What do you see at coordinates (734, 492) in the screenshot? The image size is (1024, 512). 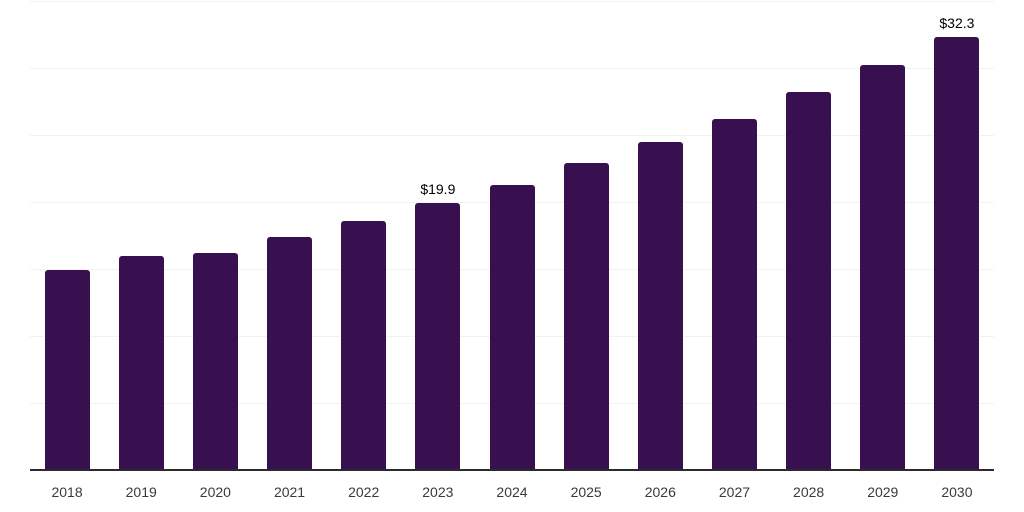 I see `x-tick-label-2027: 2027` at bounding box center [734, 492].